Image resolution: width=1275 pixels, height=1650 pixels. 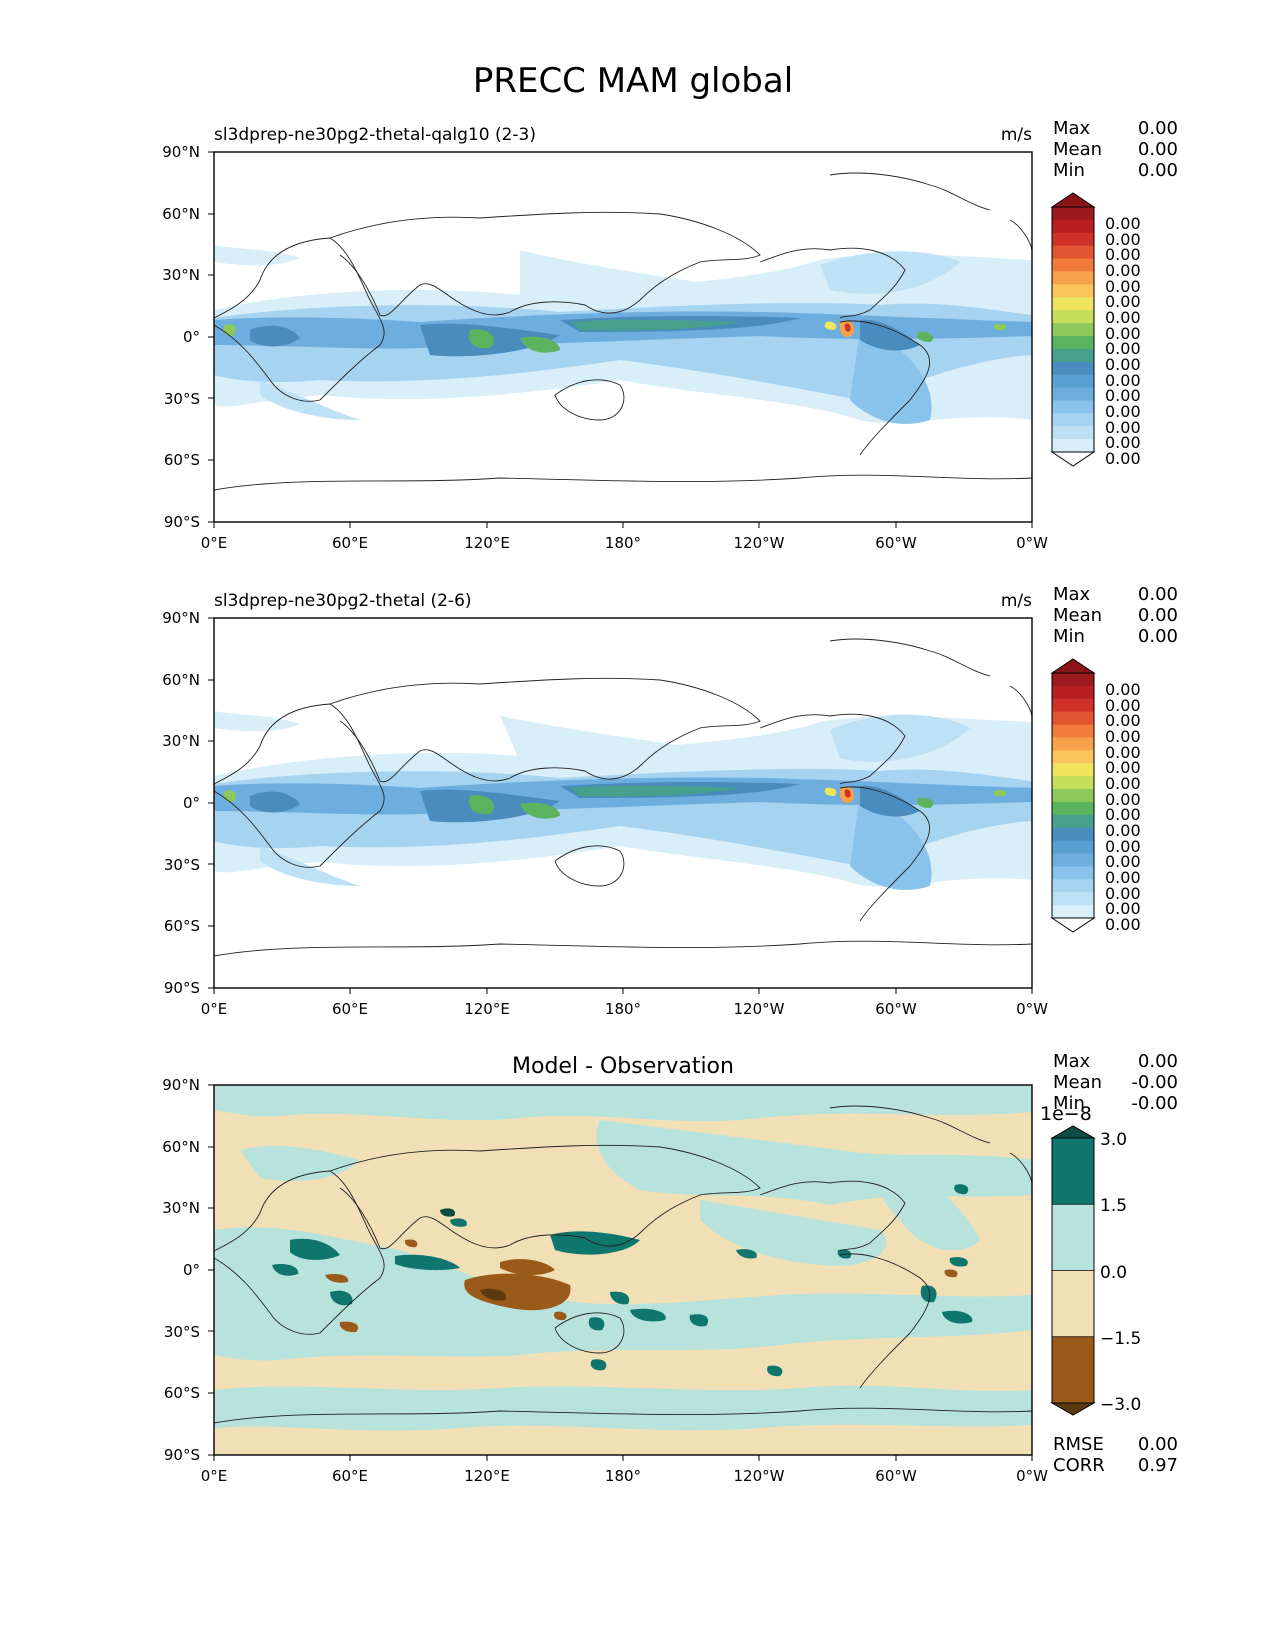 I want to click on panel-1-title: sl3dprep-ne30pg2-thetal-qalg10 (2-3), so click(x=375, y=135).